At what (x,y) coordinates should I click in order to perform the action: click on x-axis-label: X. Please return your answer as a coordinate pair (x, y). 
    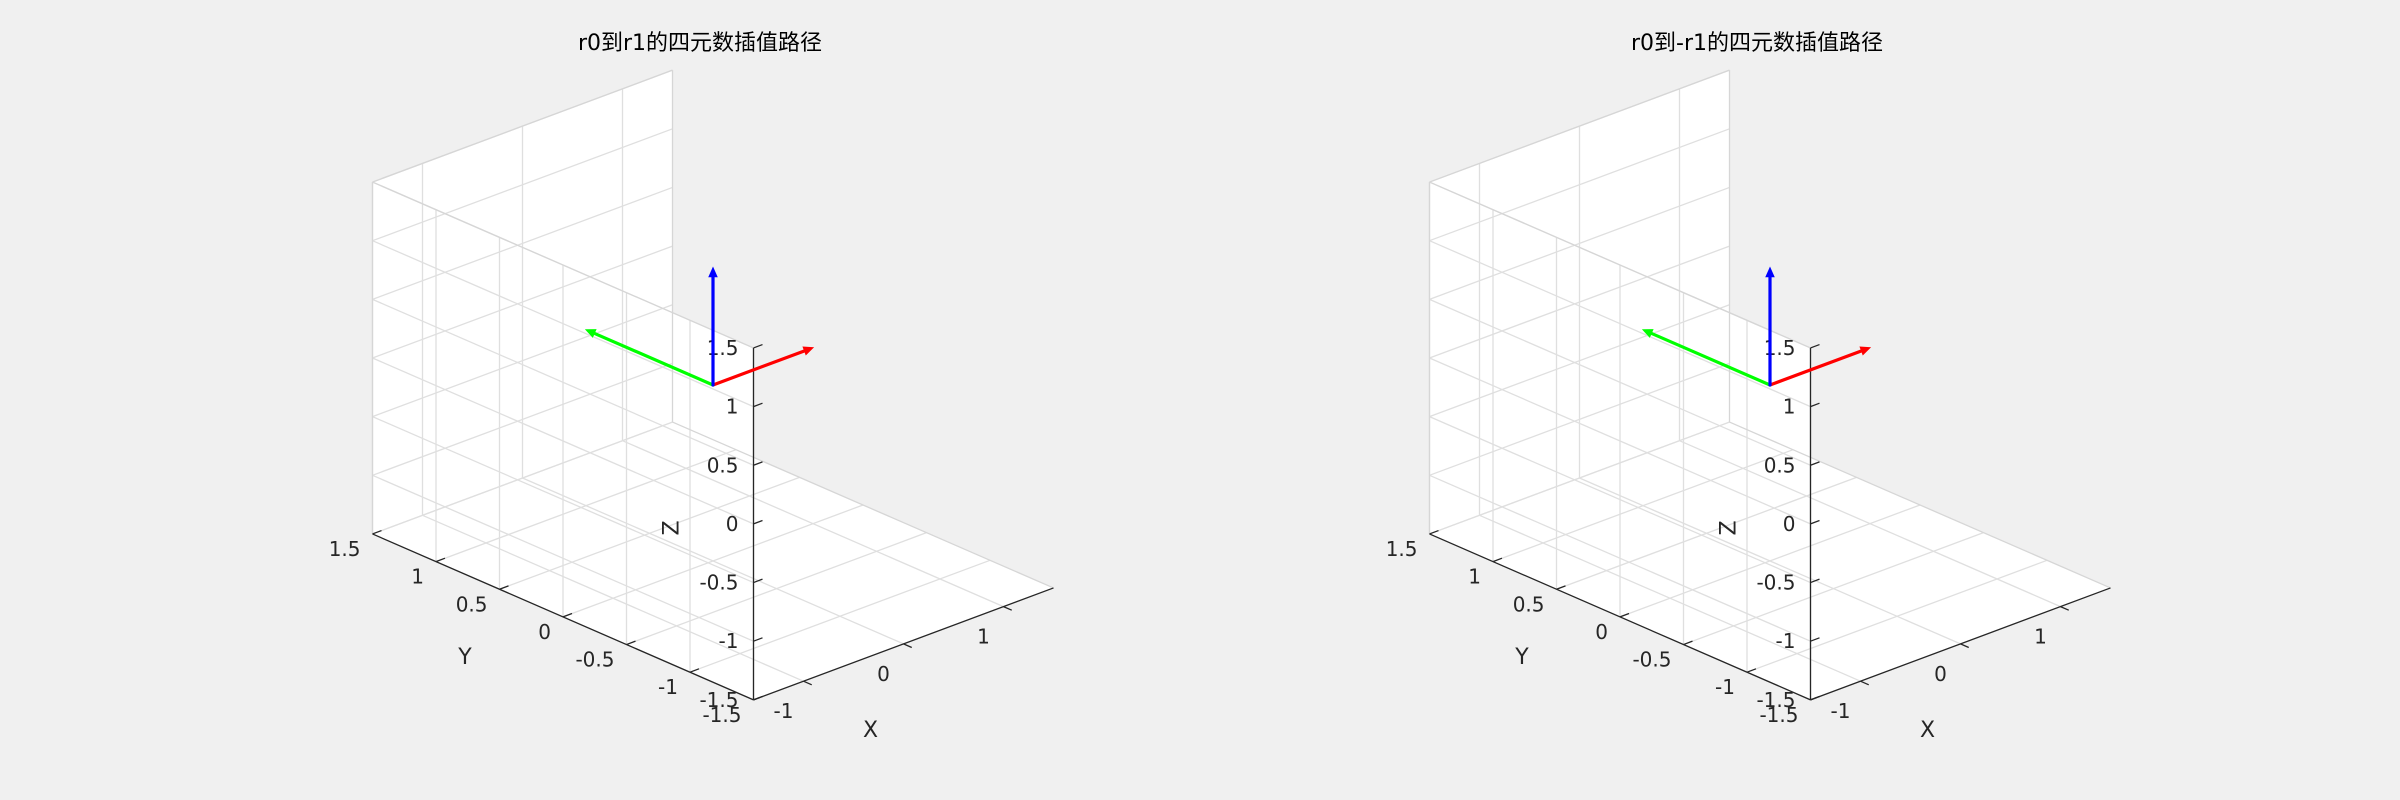
    Looking at the image, I should click on (1927, 730).